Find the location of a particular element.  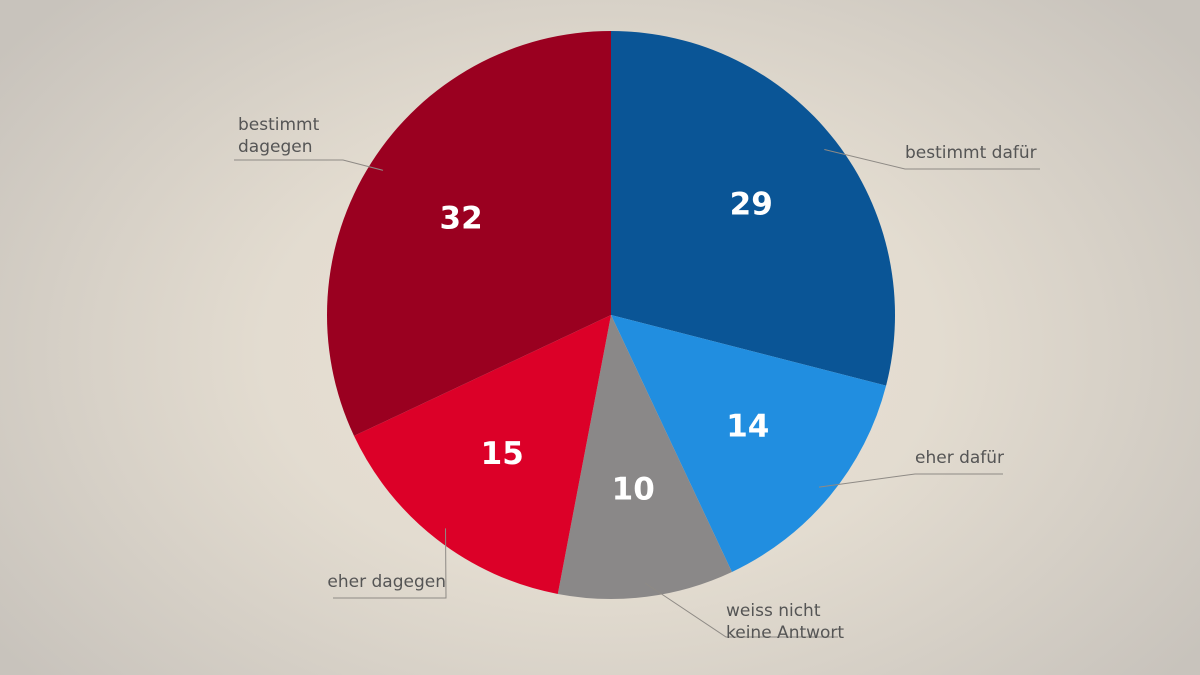

slice-category-label: eher dagegen is located at coordinates (386, 582).